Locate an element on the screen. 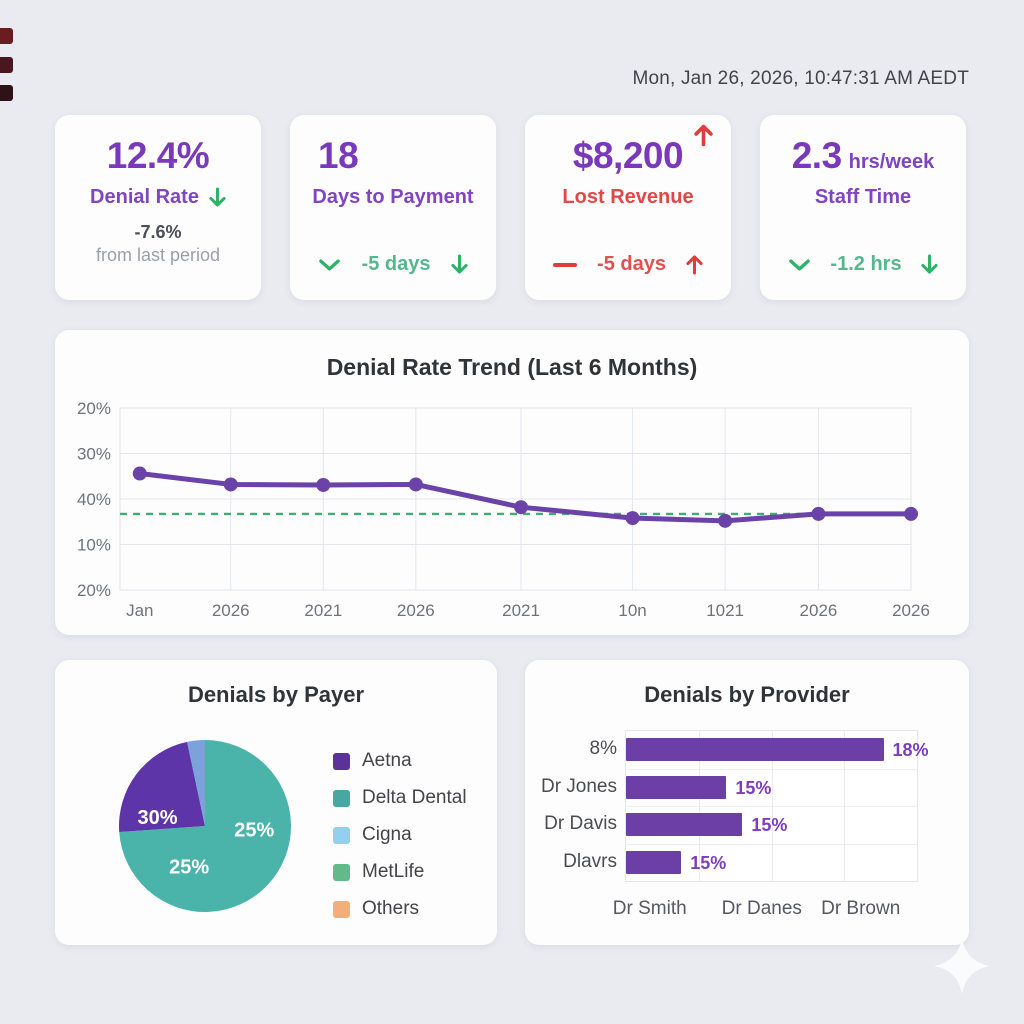  legend-label: Aetna is located at coordinates (387, 760).